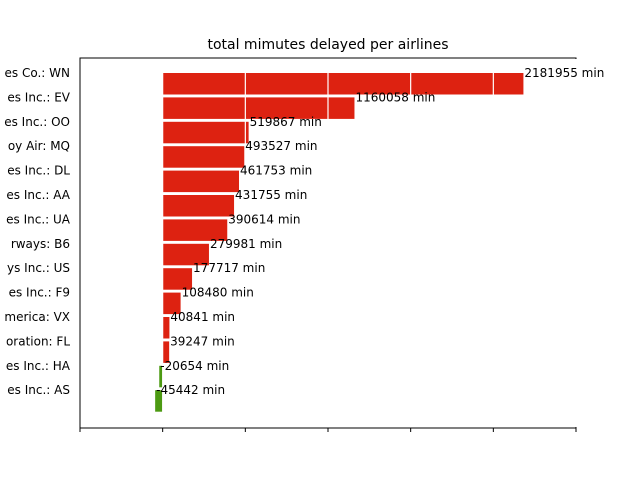 The width and height of the screenshot is (640, 480). Describe the element at coordinates (38, 390) in the screenshot. I see `category-label: es Inc.: AS` at that location.